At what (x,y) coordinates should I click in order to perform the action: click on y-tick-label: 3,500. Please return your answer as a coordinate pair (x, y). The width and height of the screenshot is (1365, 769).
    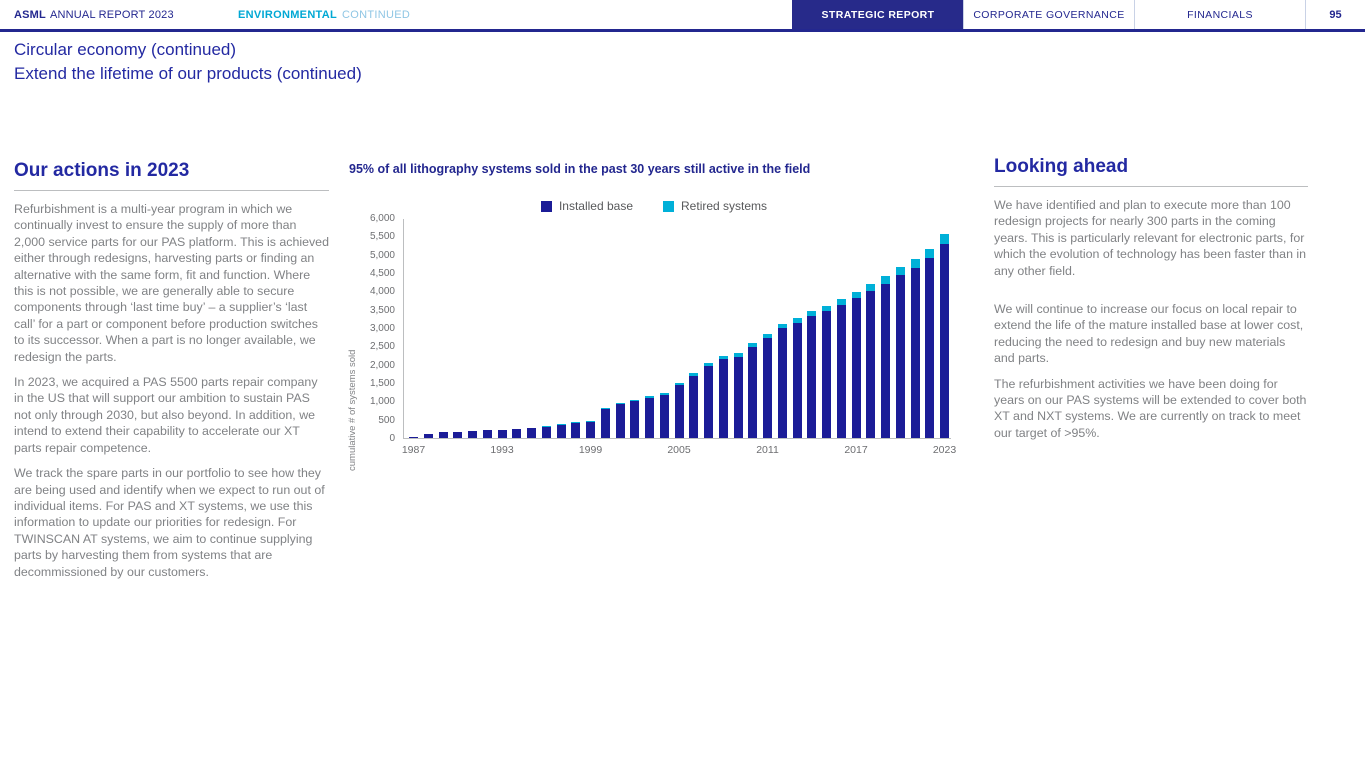
    Looking at the image, I should click on (382, 310).